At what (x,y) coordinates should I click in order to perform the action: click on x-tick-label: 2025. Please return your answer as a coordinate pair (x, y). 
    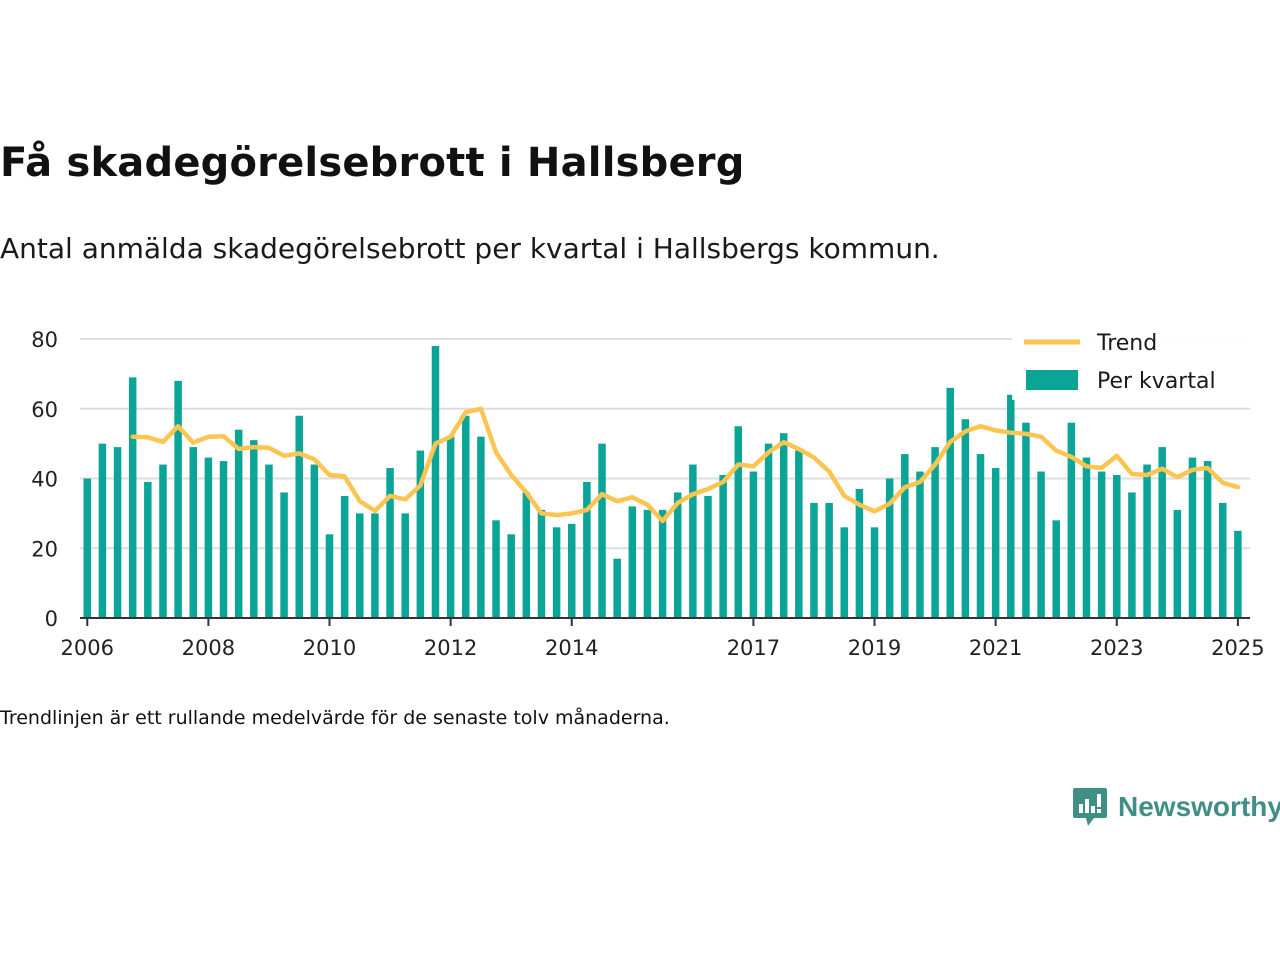
    Looking at the image, I should click on (1237, 648).